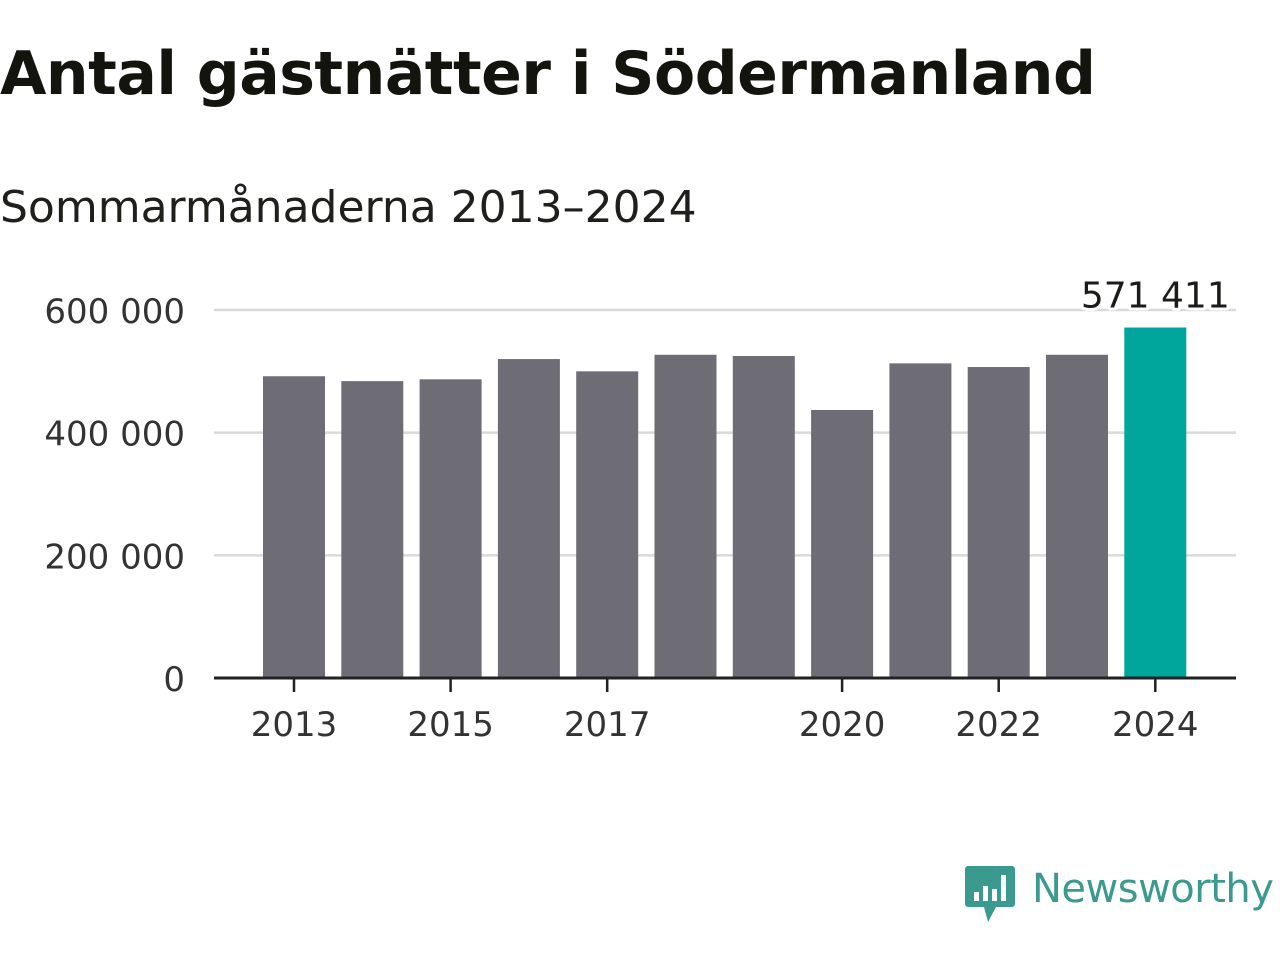 The image size is (1280, 960). Describe the element at coordinates (294, 725) in the screenshot. I see `x-tick-label: 2013` at that location.